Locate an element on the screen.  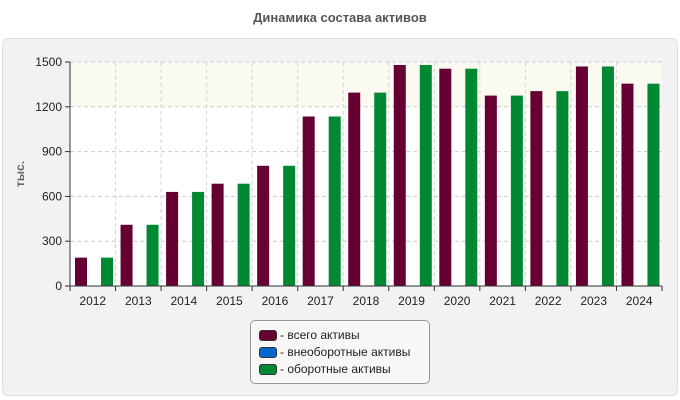
x-tick-label: 2023 is located at coordinates (593, 301).